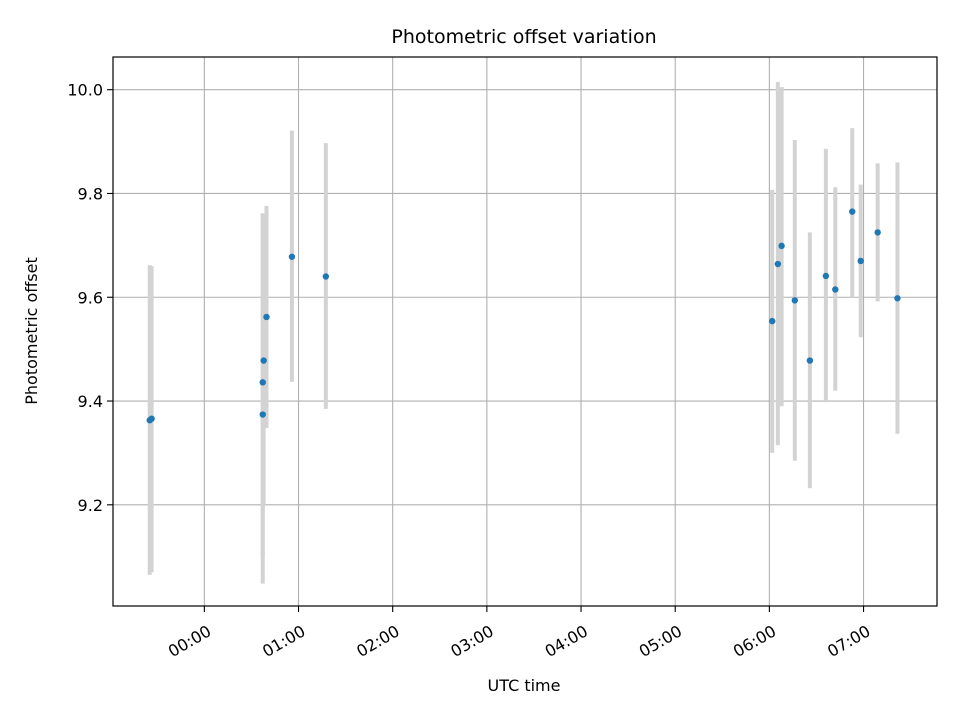  Describe the element at coordinates (31, 331) in the screenshot. I see `y-axis-title: Photometric offset` at that location.